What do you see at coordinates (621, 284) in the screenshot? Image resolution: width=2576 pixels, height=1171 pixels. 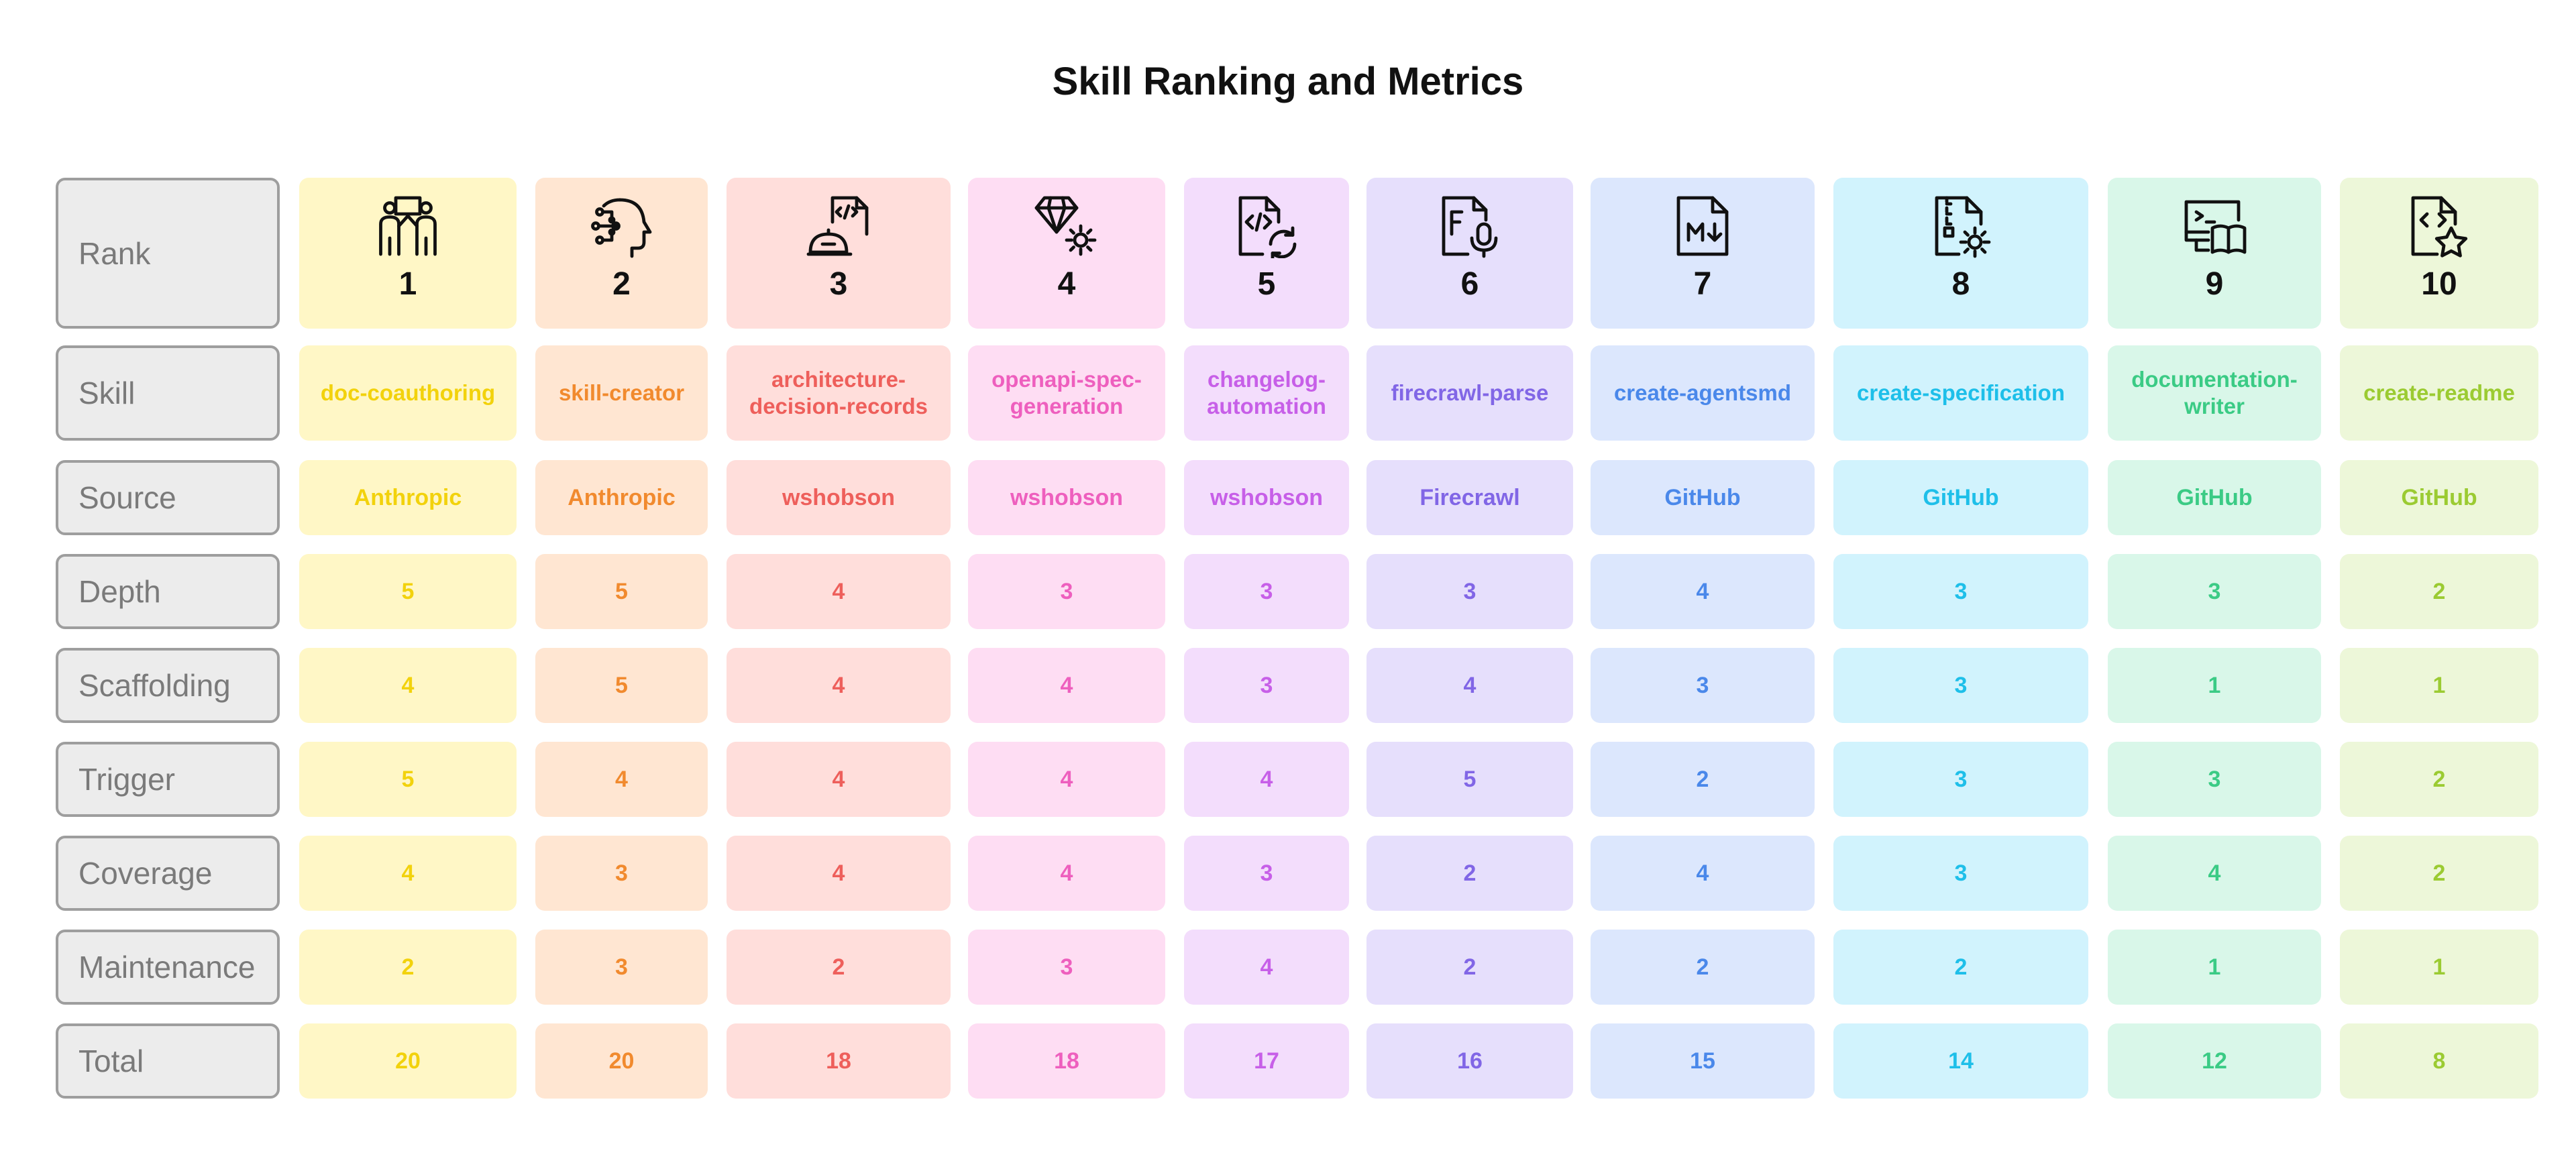 I see `rank-number: 2` at bounding box center [621, 284].